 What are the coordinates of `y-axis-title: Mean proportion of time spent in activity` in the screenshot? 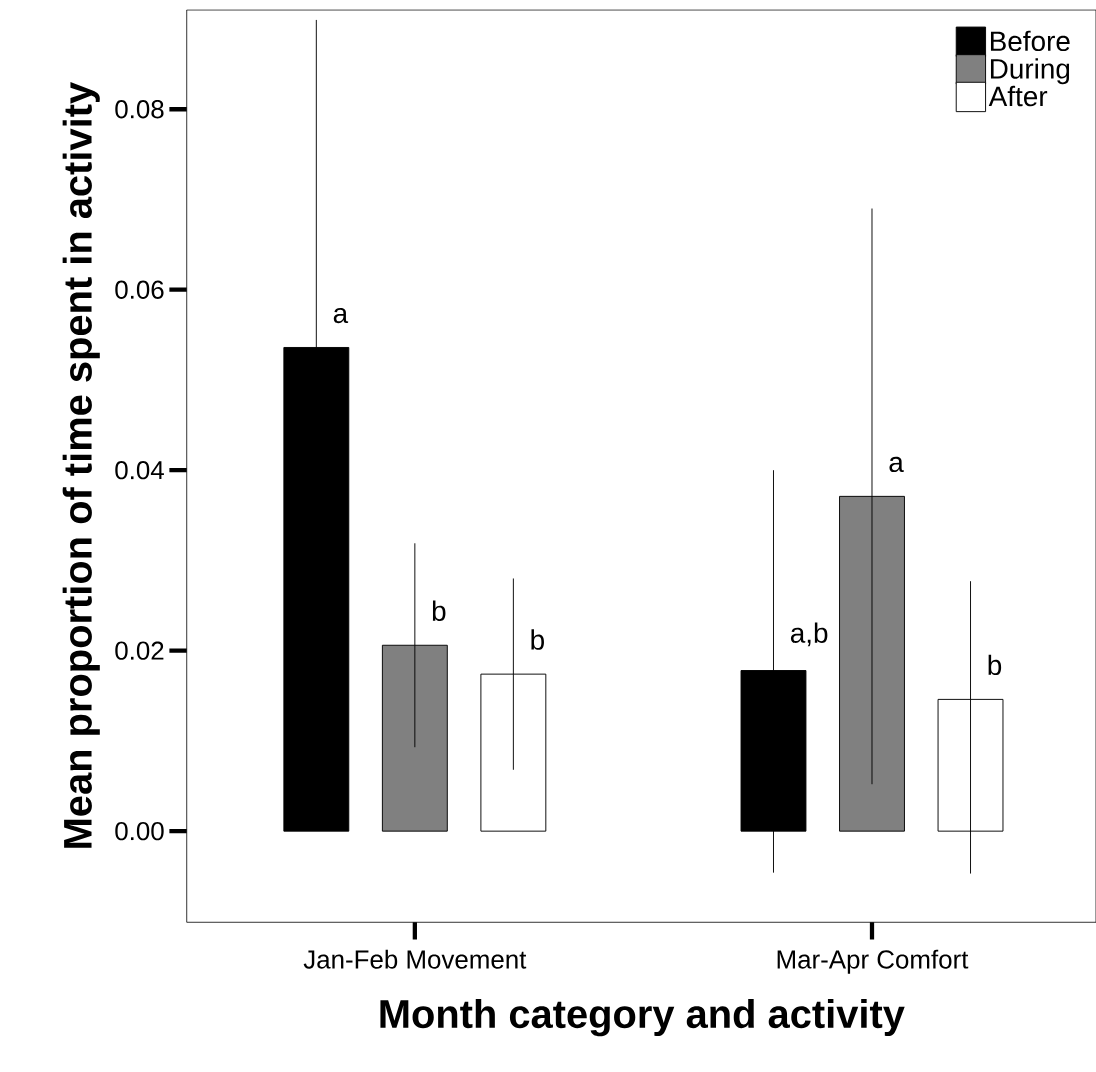 It's located at (81, 465).